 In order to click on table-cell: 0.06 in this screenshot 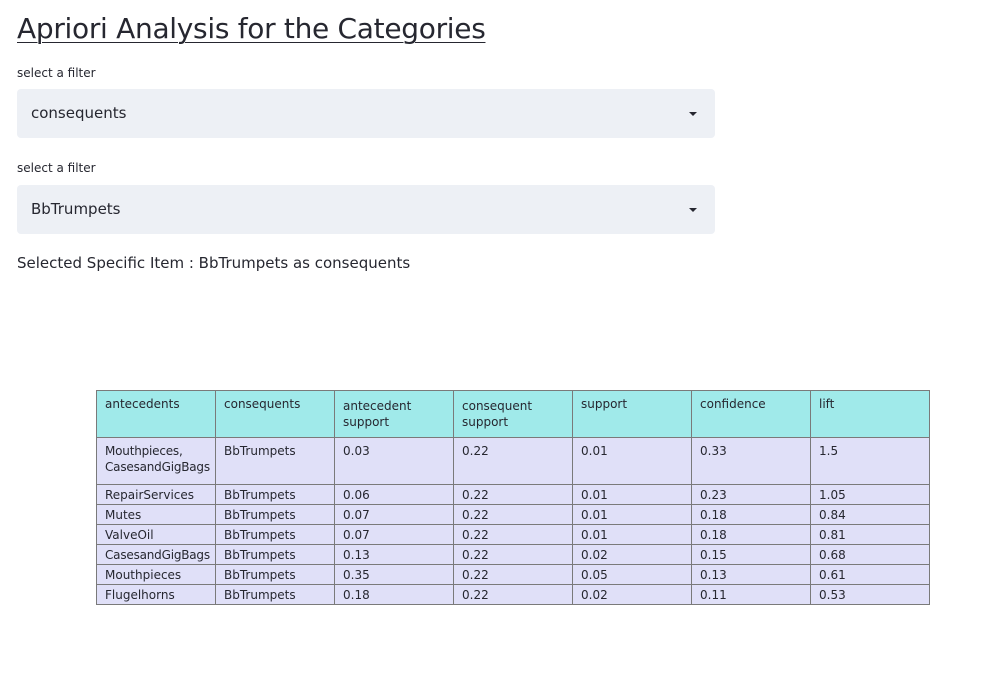, I will do `click(394, 494)`.